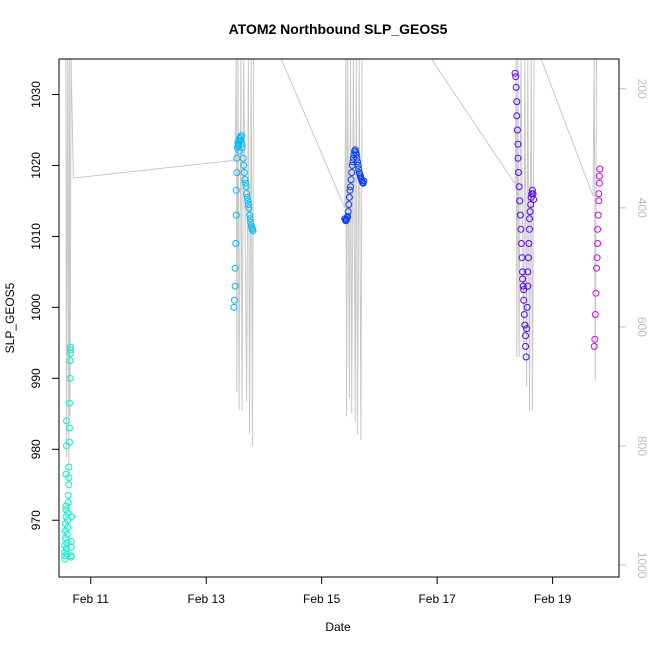  Describe the element at coordinates (10, 317) in the screenshot. I see `y-axis-label: SLP_GEOS5` at that location.